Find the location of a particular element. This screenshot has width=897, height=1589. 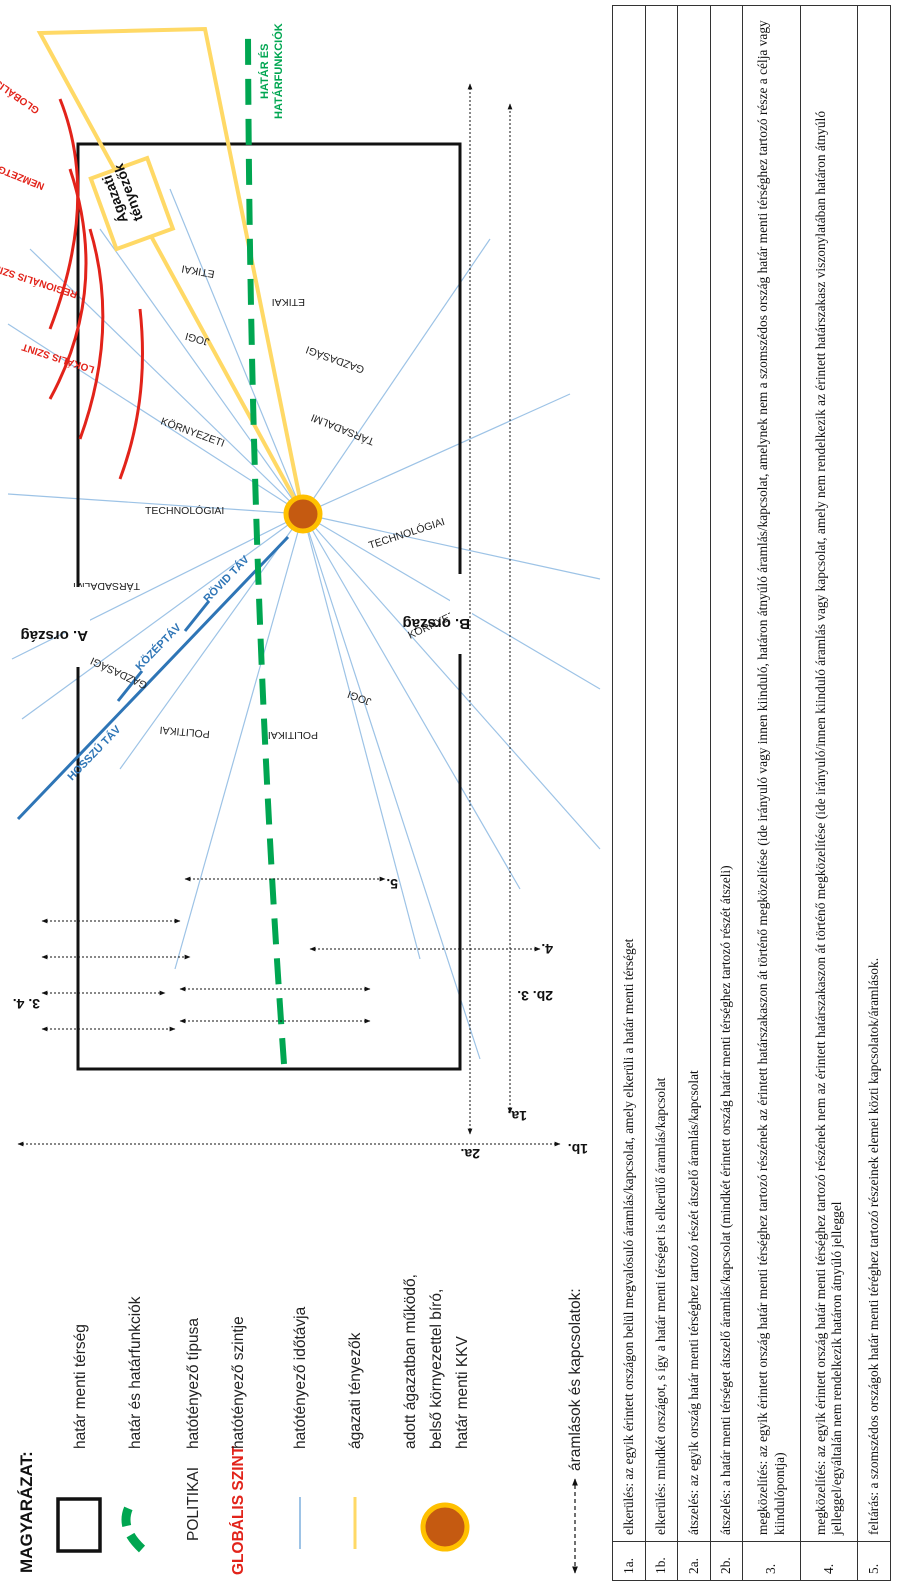

flow-mark-mid: 5. is located at coordinates (392, 884).